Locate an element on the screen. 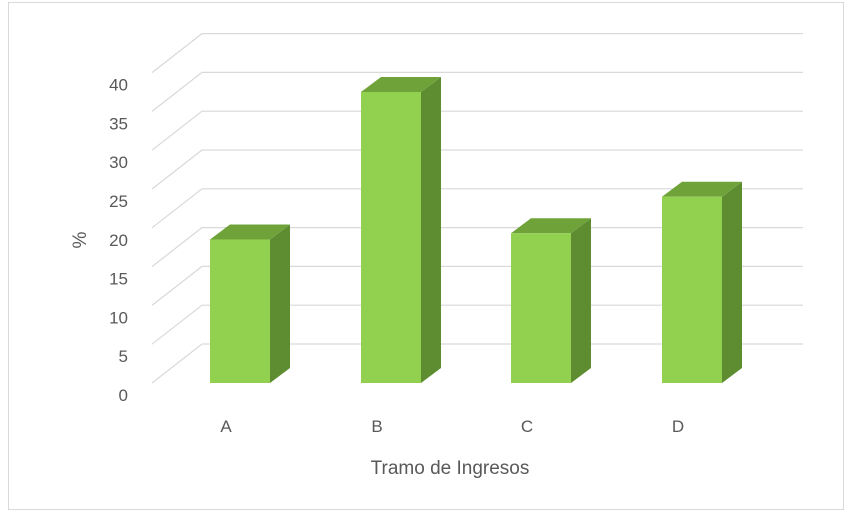 The image size is (850, 514). y-tick-label: 10 is located at coordinates (118, 317).